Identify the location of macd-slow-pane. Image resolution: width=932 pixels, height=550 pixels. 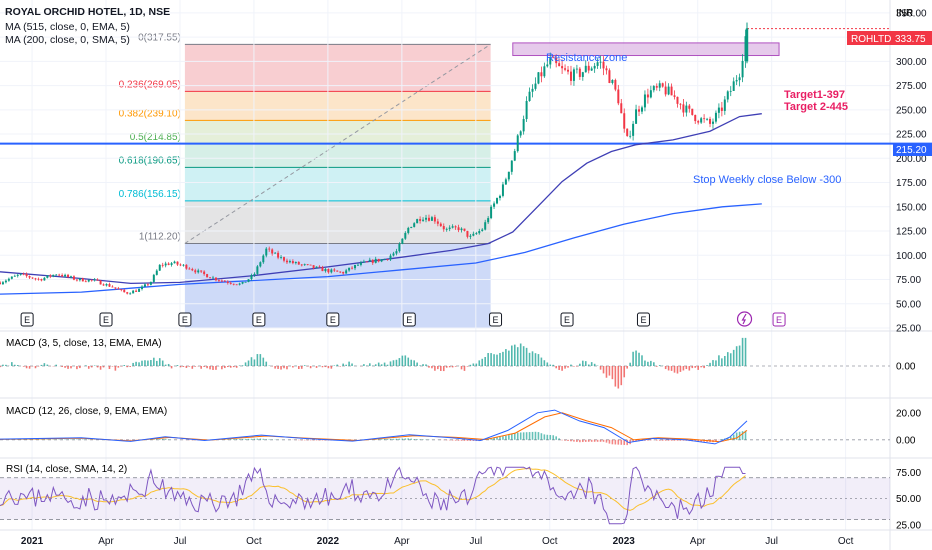
(445, 427).